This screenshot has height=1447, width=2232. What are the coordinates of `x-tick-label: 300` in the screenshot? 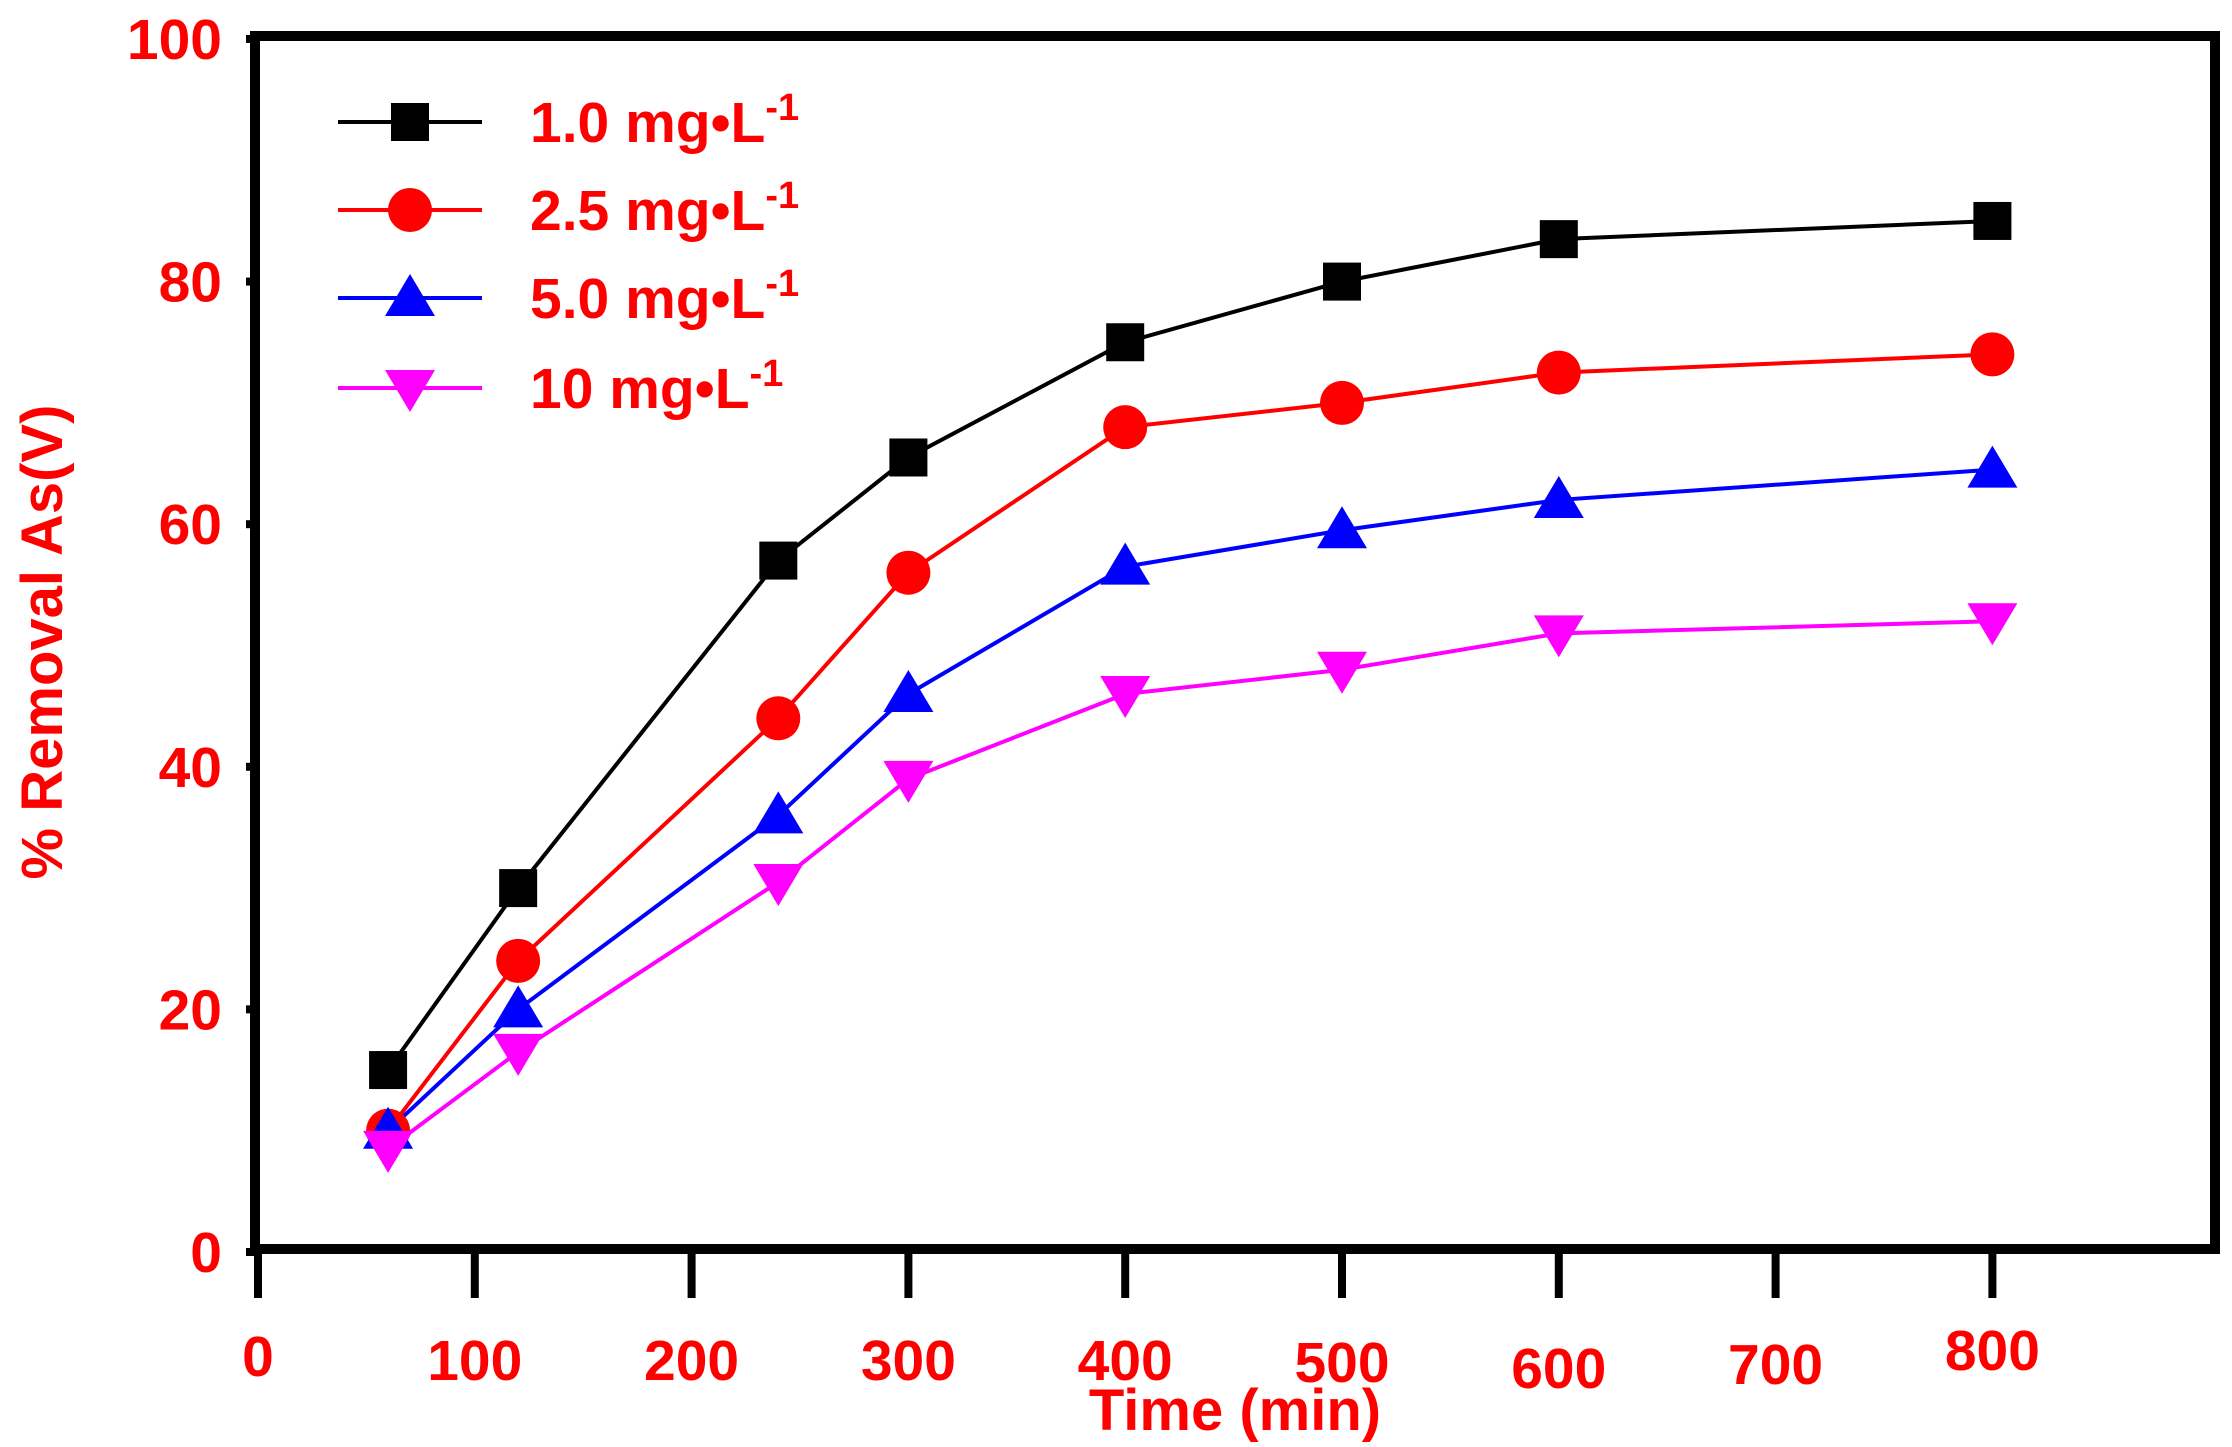 It's located at (908, 1361).